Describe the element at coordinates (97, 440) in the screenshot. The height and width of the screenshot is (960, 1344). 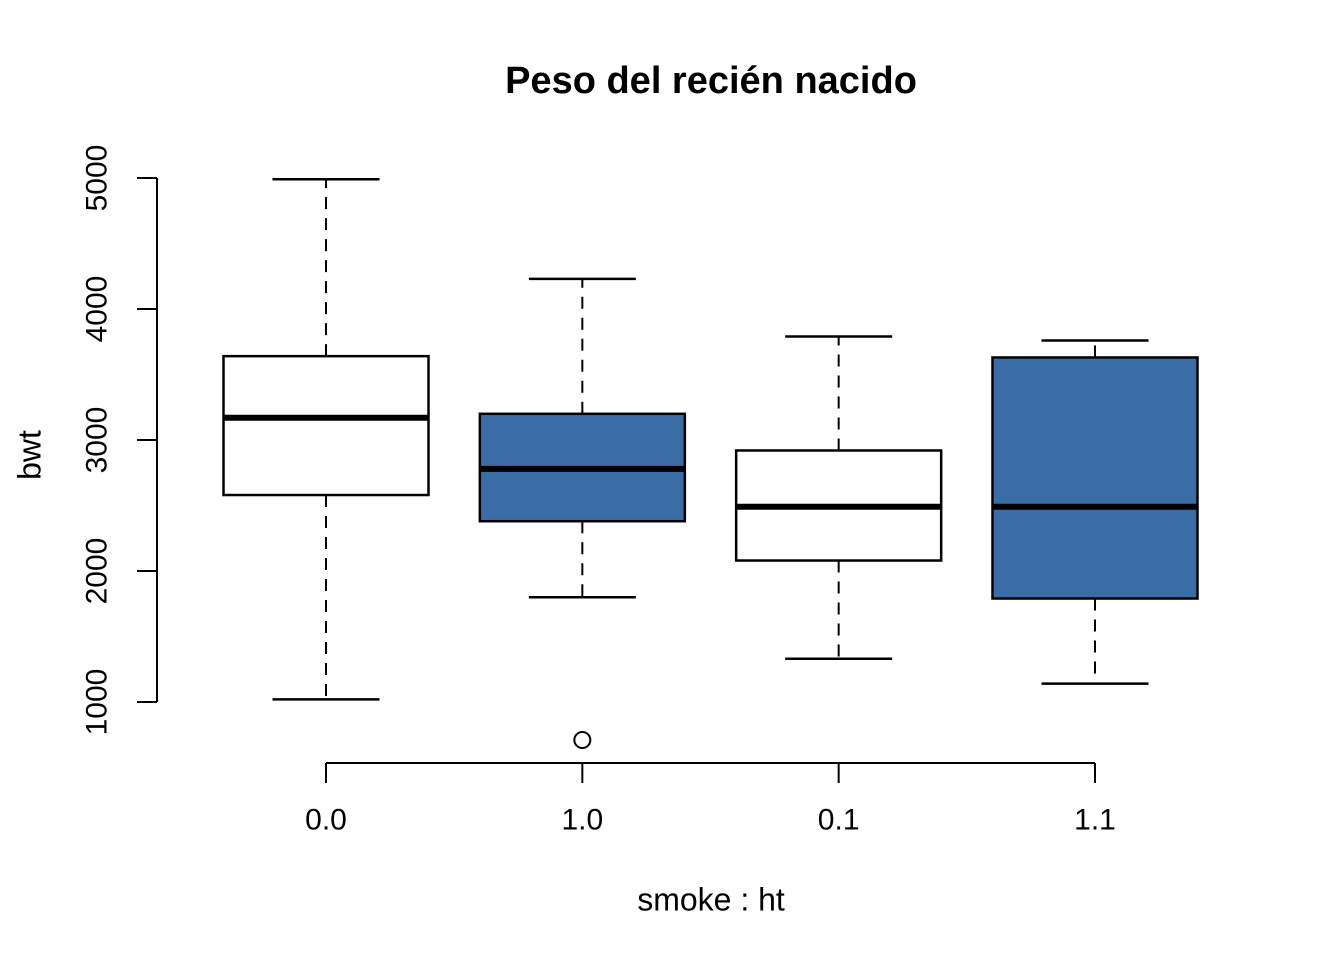
I see `y-tick-label: 3000` at that location.